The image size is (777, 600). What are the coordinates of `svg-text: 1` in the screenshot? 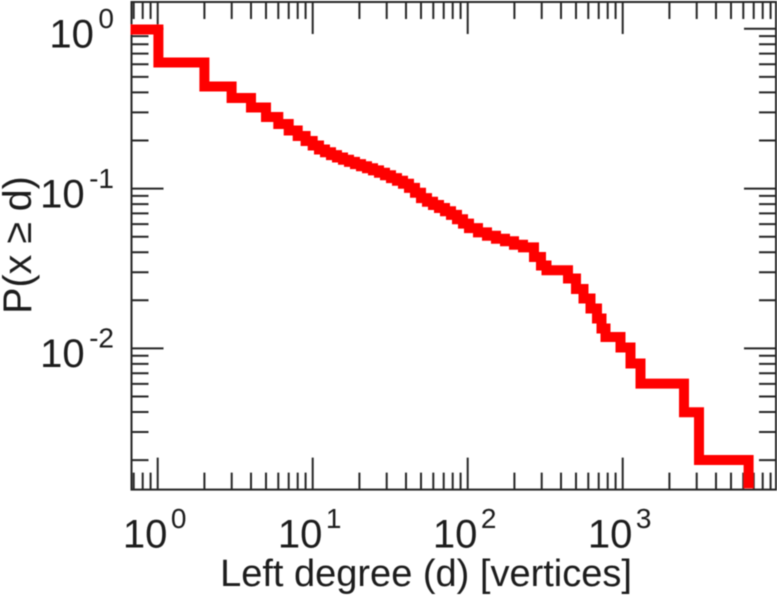 It's located at (334, 518).